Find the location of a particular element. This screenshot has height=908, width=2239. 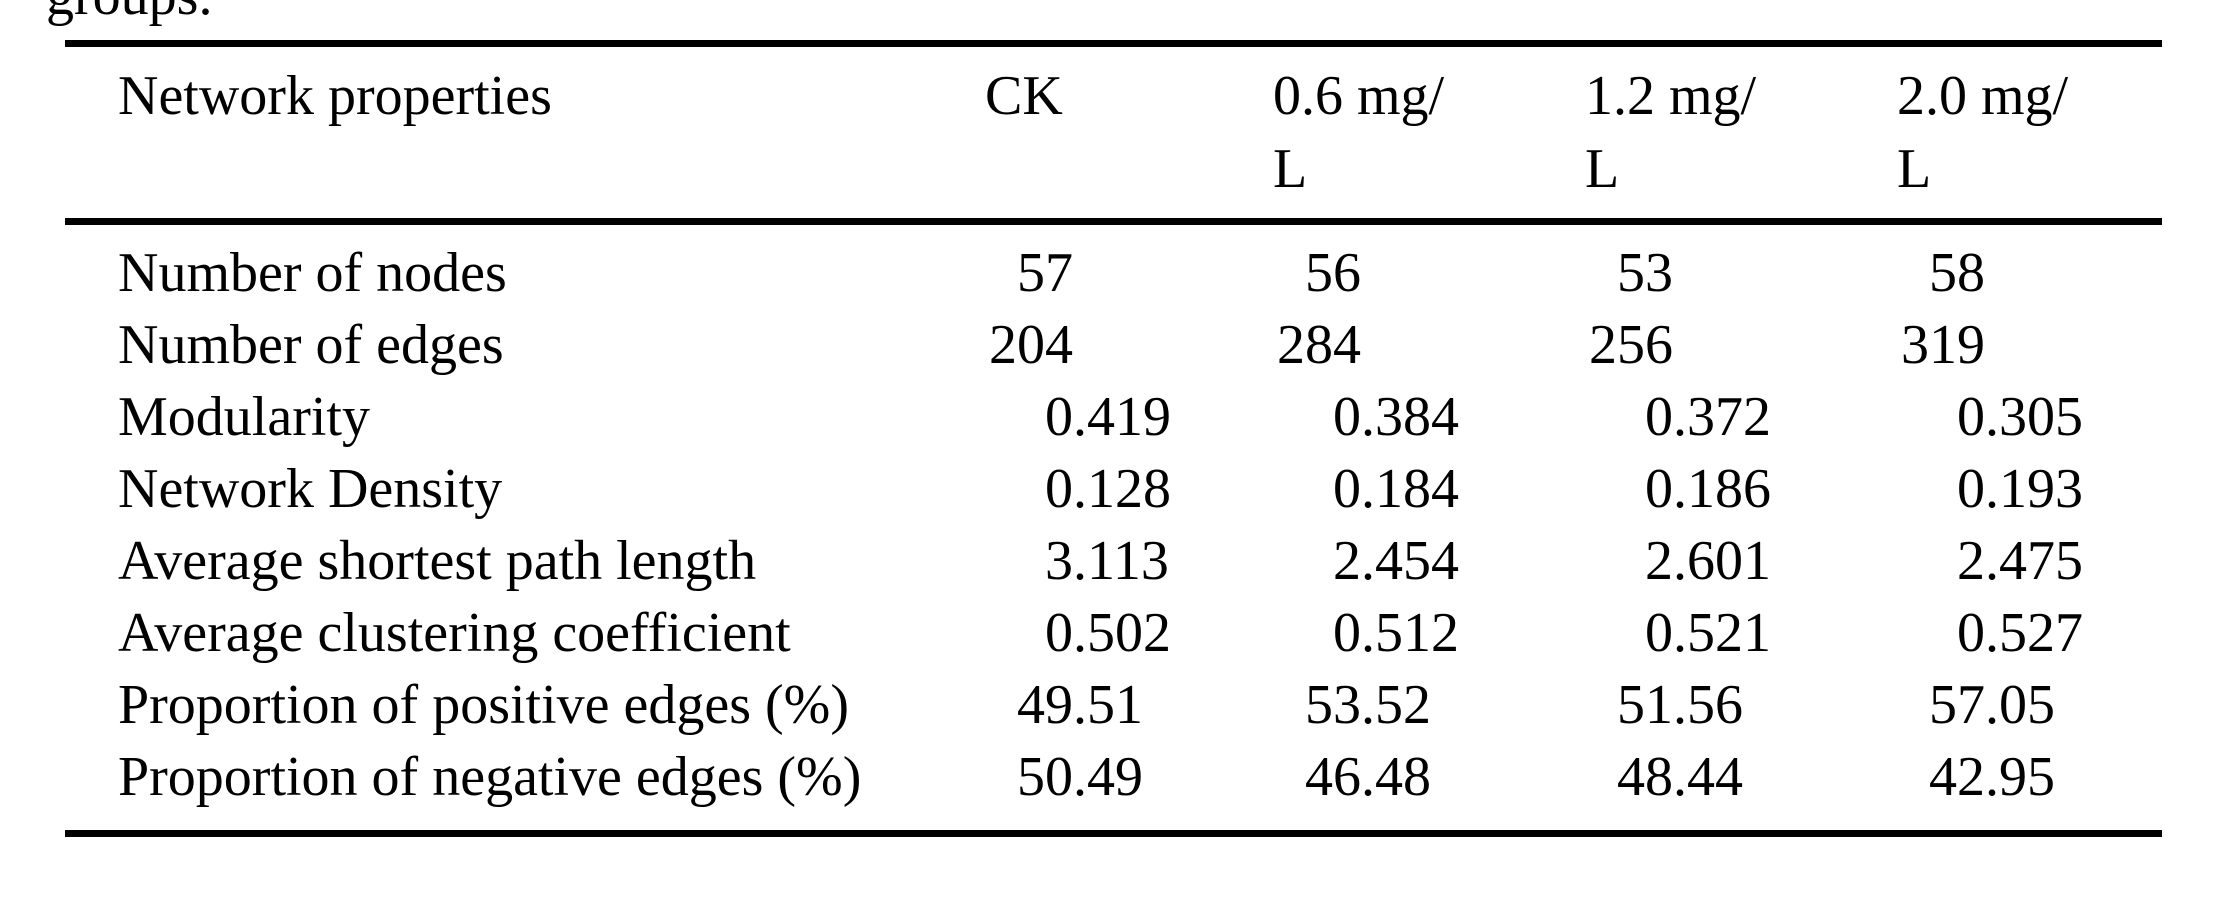

cell-value: 0.384 is located at coordinates (1396, 417).